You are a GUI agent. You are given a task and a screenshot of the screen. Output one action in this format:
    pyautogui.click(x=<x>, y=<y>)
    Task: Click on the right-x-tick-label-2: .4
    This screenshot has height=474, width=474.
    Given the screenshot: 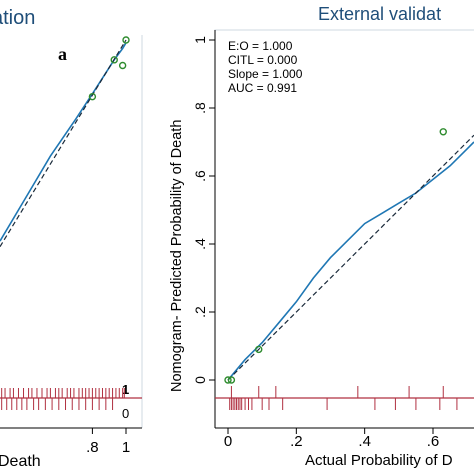 What is the action you would take?
    pyautogui.click(x=364, y=441)
    